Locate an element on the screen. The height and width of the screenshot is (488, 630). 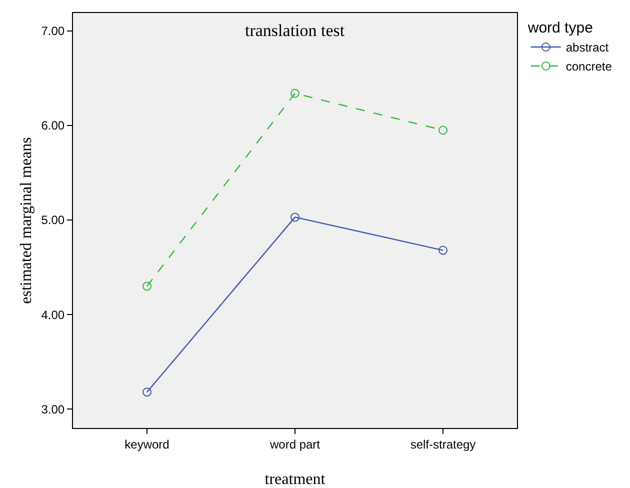
y-axis-title: estimated marginal means is located at coordinates (26, 220).